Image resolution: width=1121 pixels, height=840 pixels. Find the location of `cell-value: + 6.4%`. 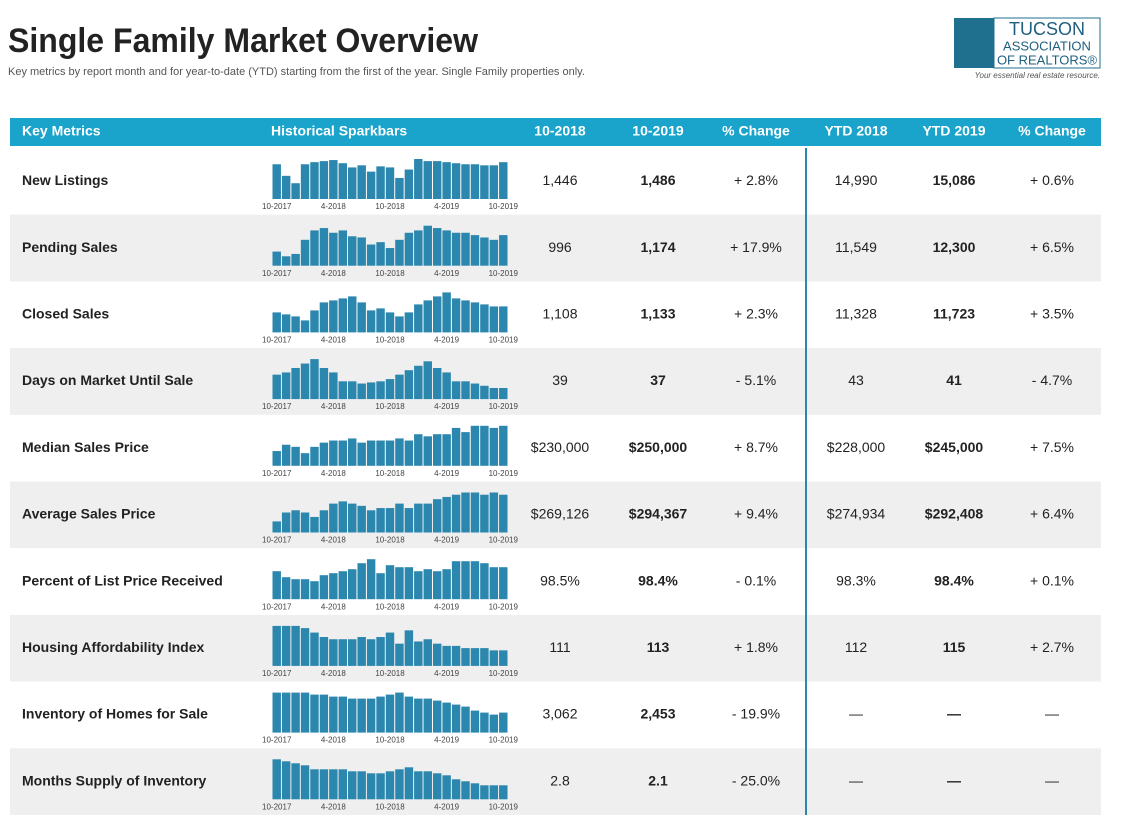

cell-value: + 6.4% is located at coordinates (1052, 514).